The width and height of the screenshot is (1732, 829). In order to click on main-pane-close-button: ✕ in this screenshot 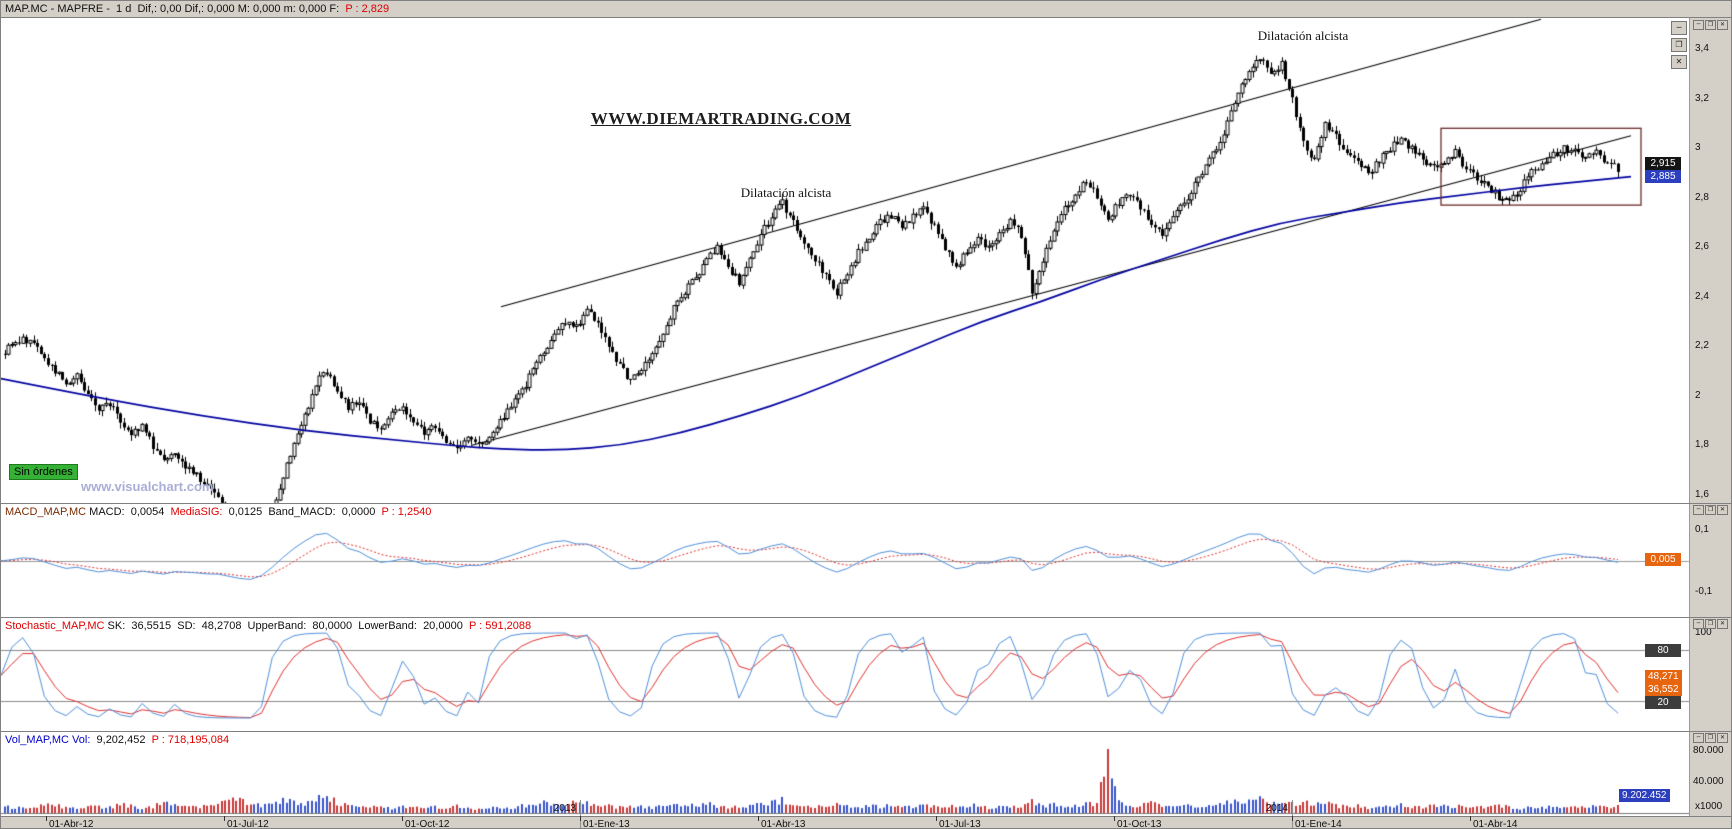, I will do `click(1722, 25)`.